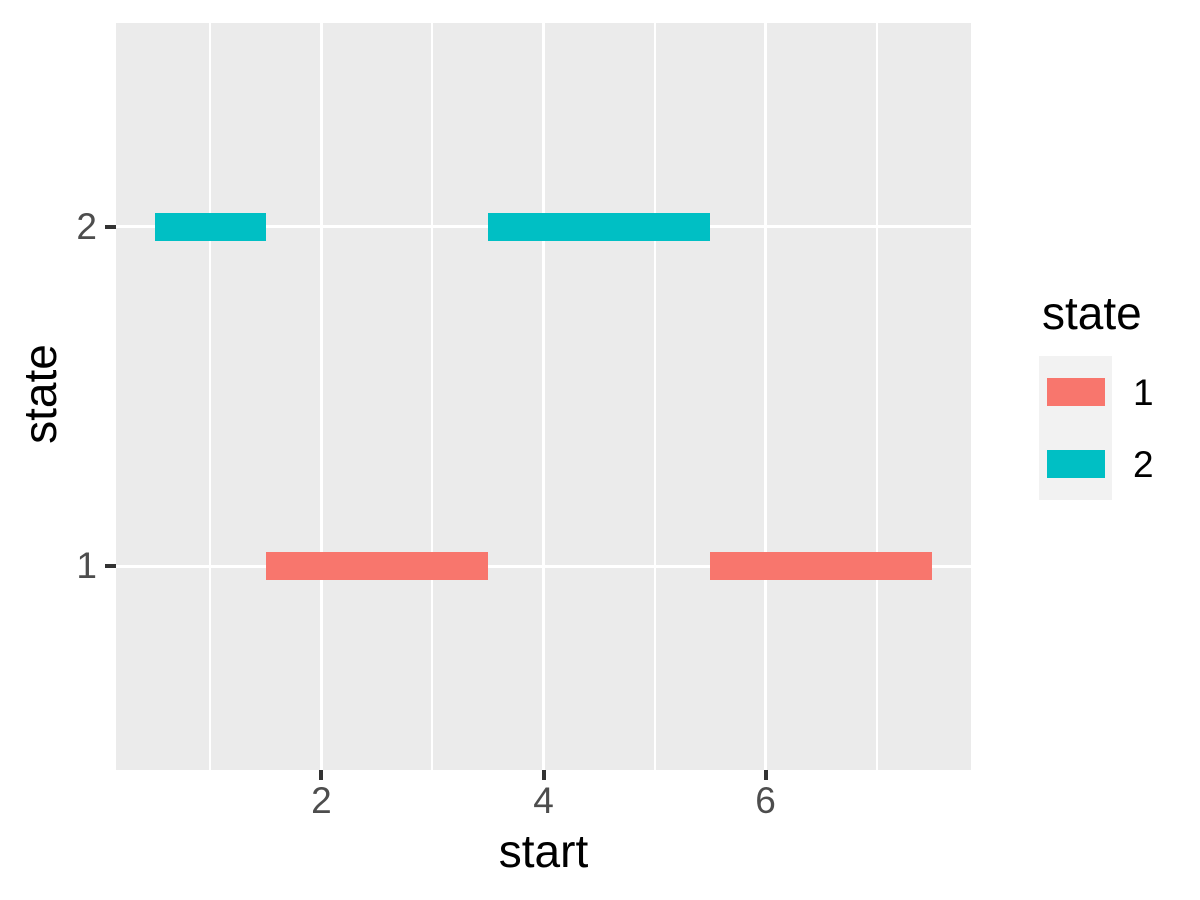 This screenshot has width=1200, height=900. Describe the element at coordinates (86, 566) in the screenshot. I see `y-axis-tick-label: 1` at that location.